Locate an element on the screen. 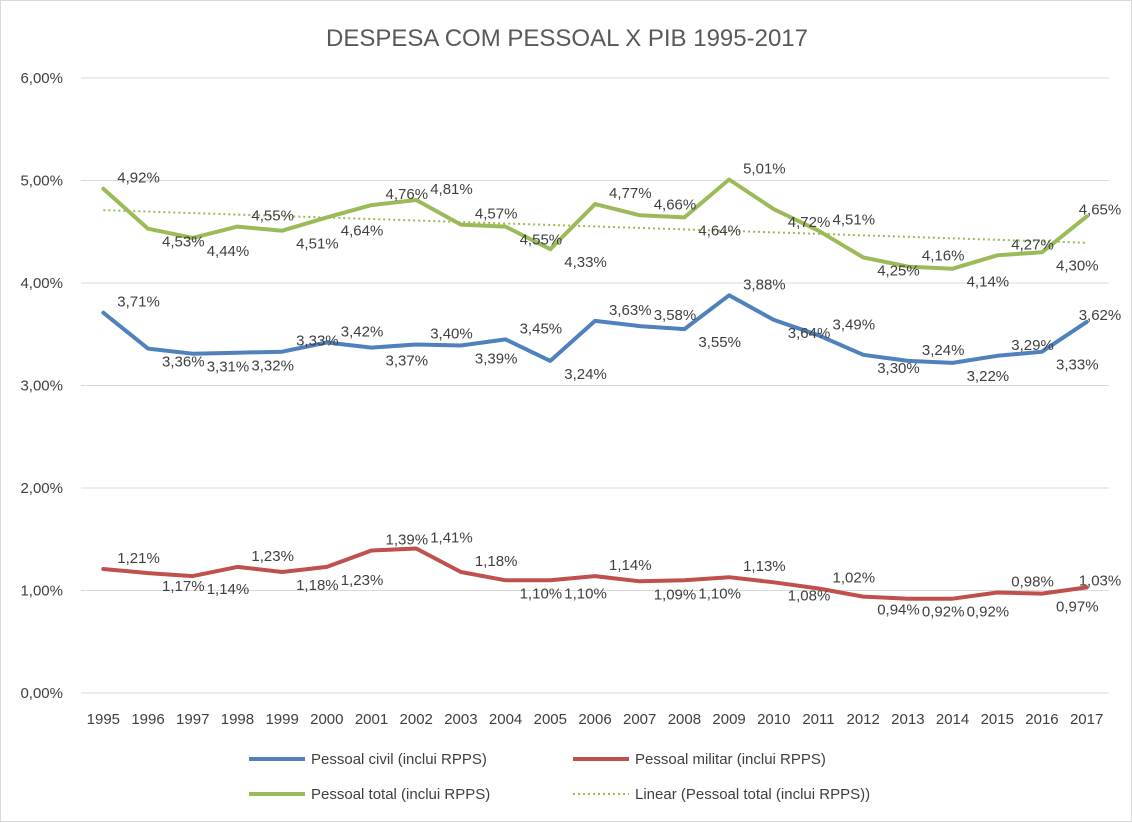 This screenshot has width=1132, height=823. y-tick-label: 5,00% is located at coordinates (41, 181).